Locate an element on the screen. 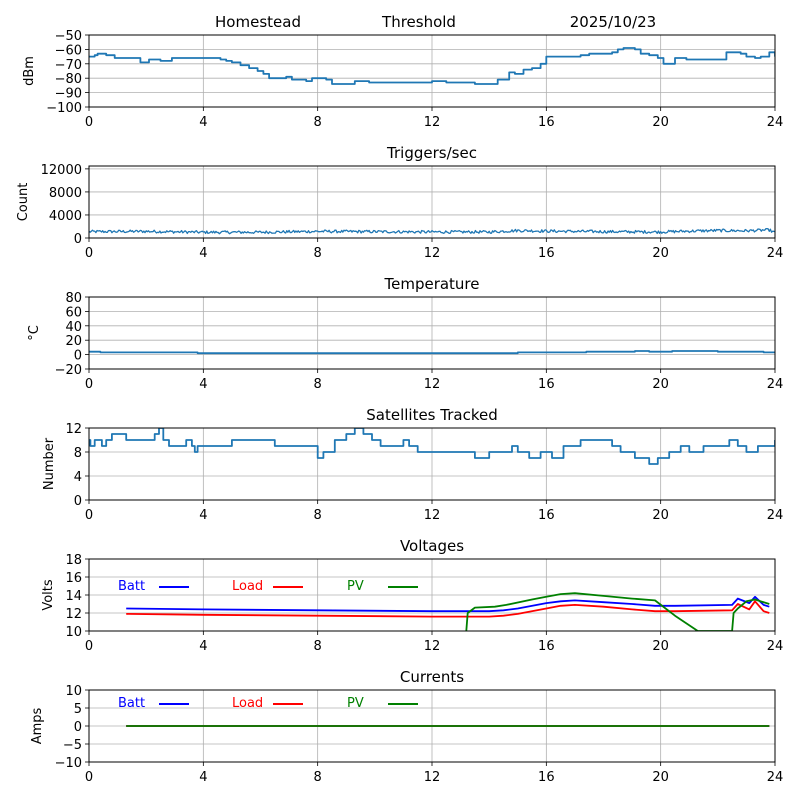  y-axis-label: Number is located at coordinates (49, 463).